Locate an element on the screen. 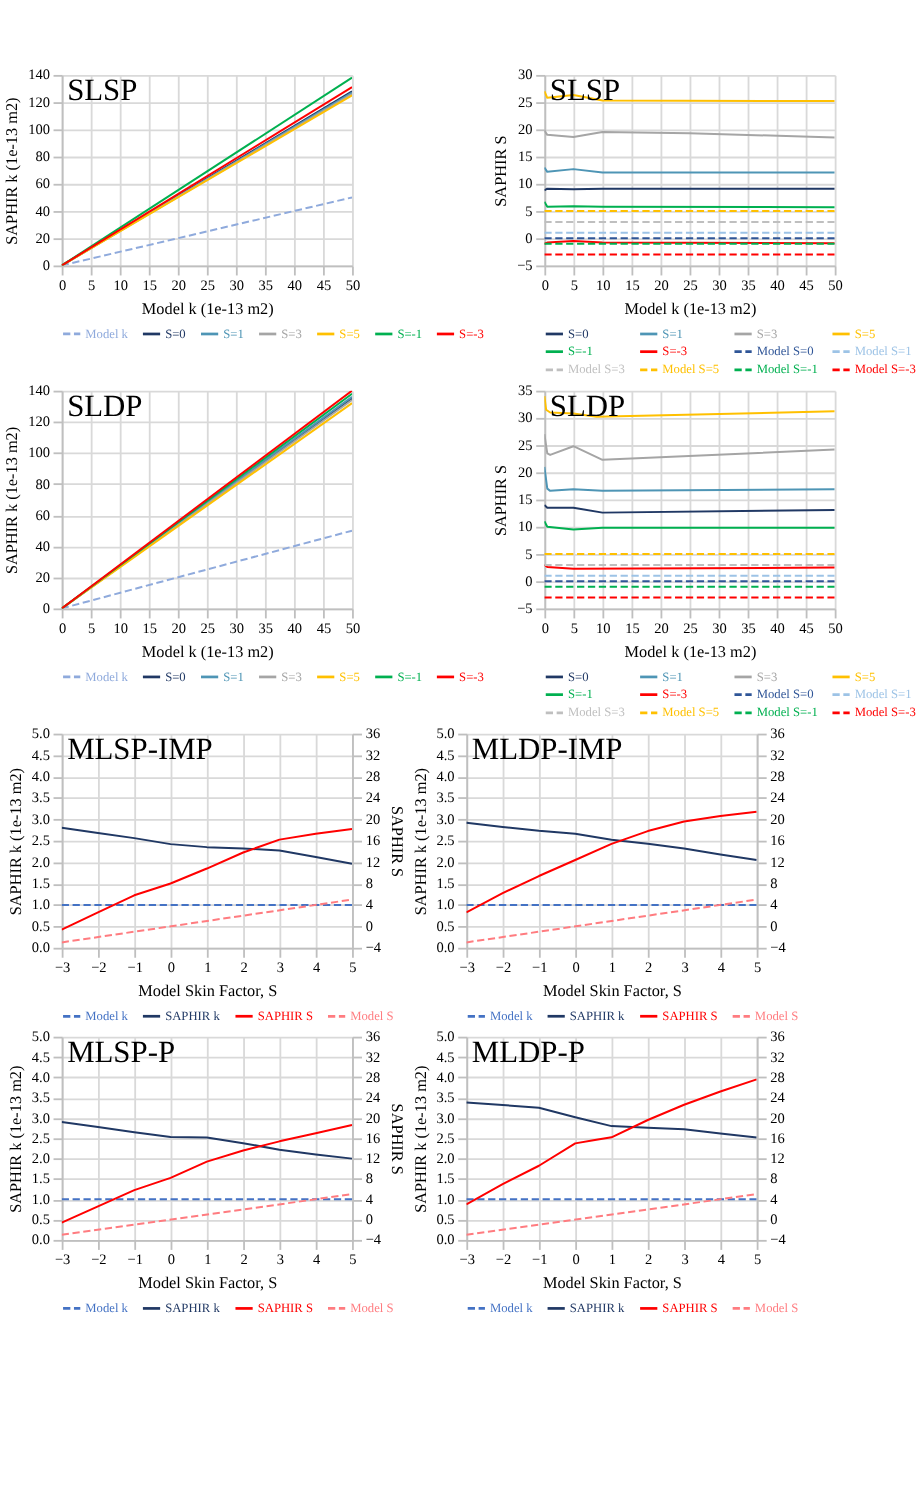 The image size is (920, 1494). chart-title: MLDP-P is located at coordinates (528, 1053).